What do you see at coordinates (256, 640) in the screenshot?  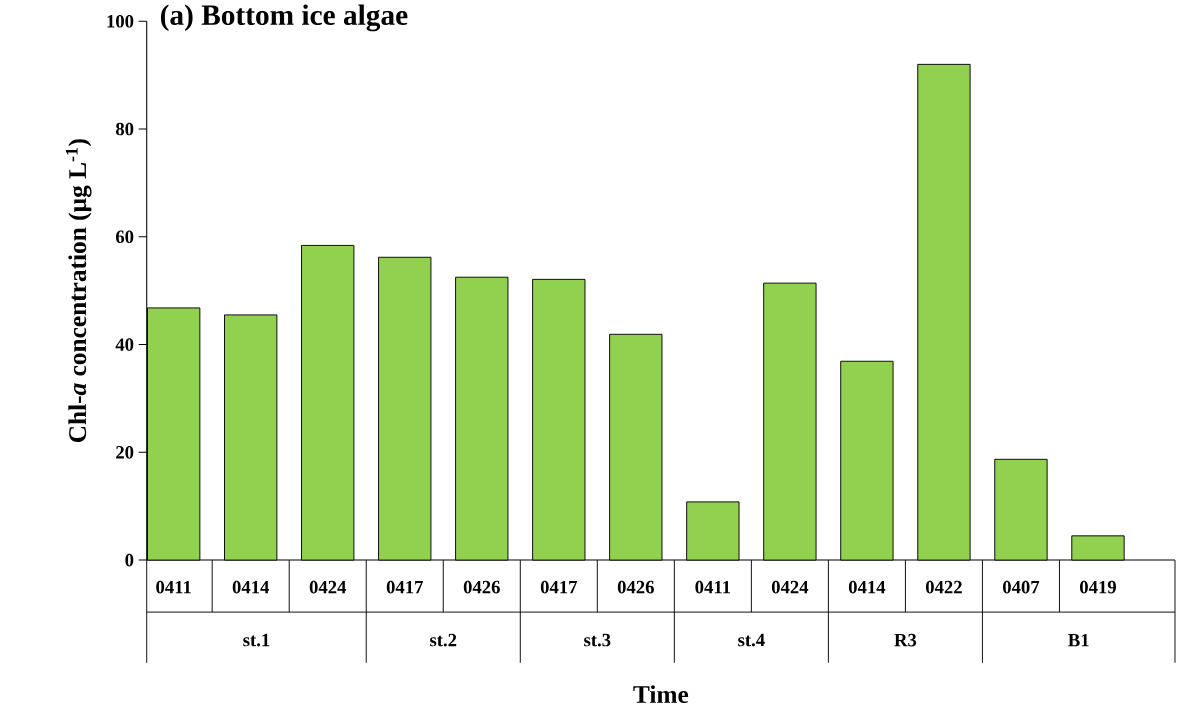 I see `text: st.1` at bounding box center [256, 640].